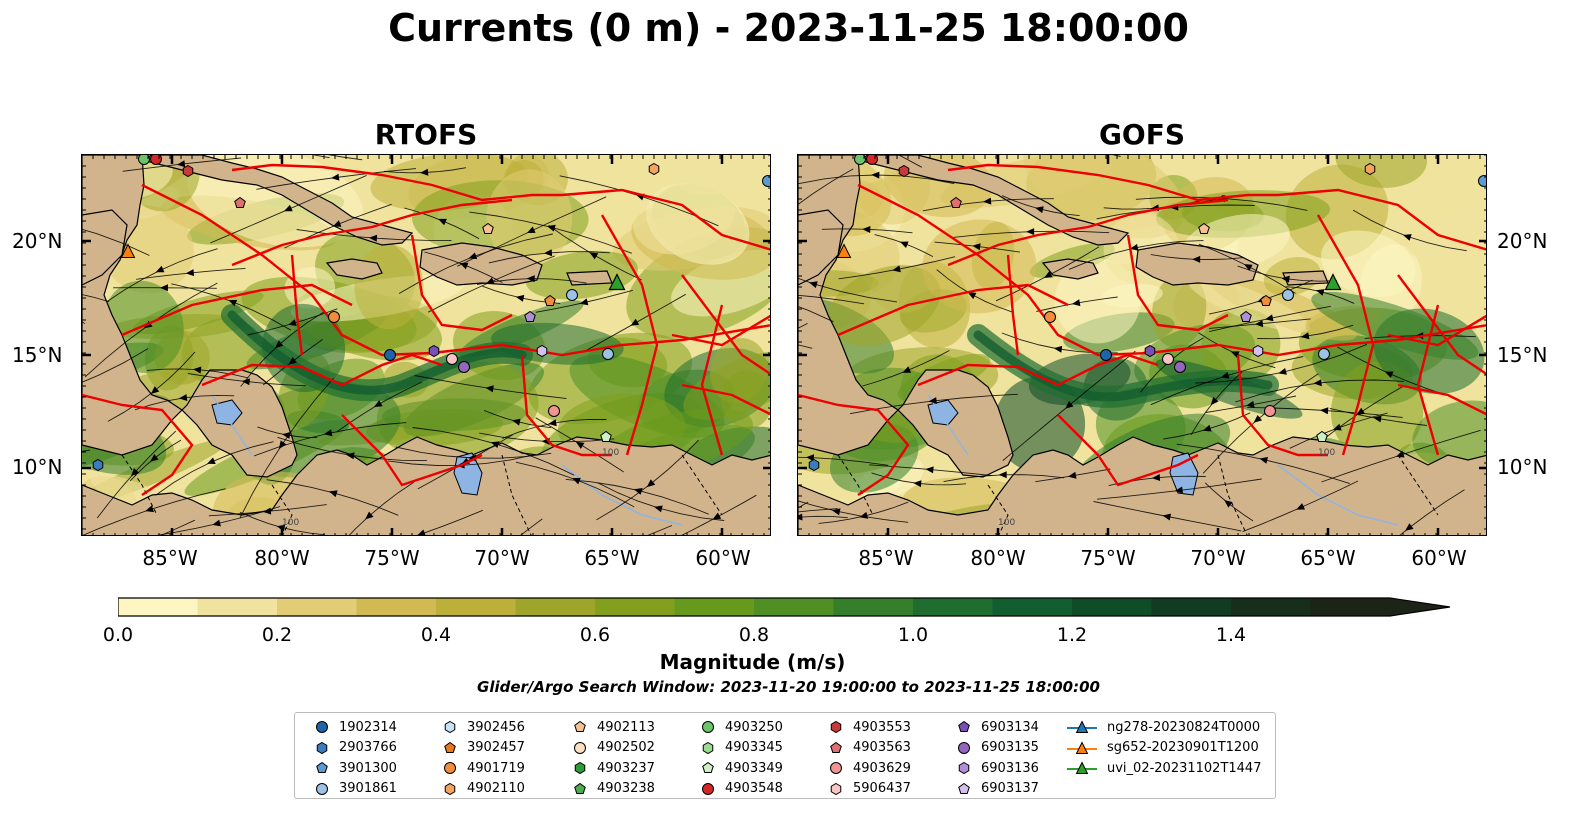 The image size is (1577, 827). Describe the element at coordinates (626, 789) in the screenshot. I see `legend-item-label: 4903238` at that location.